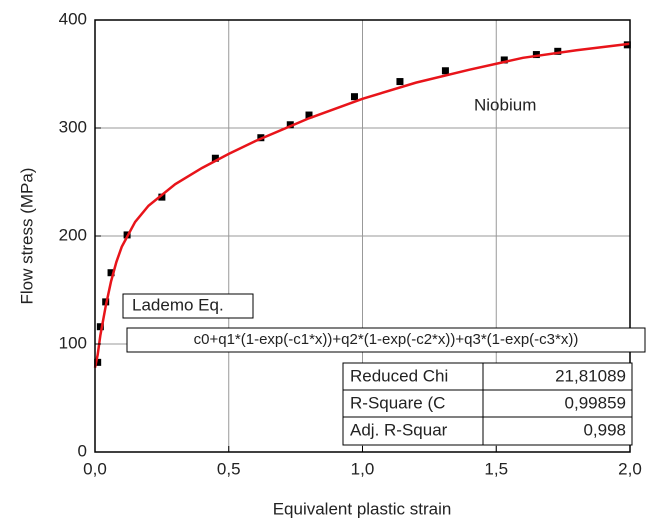  What do you see at coordinates (399, 429) in the screenshot?
I see `table-cell: Adj. R-Squar` at bounding box center [399, 429].